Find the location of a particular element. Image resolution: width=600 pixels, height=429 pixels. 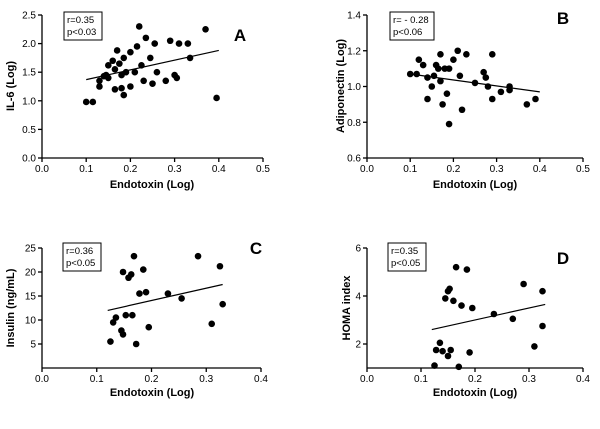

y-axis-title: HOMA index is located at coordinates (347, 308).